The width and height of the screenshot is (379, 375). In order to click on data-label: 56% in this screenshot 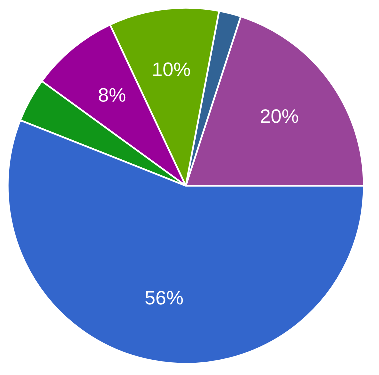, I will do `click(165, 298)`.